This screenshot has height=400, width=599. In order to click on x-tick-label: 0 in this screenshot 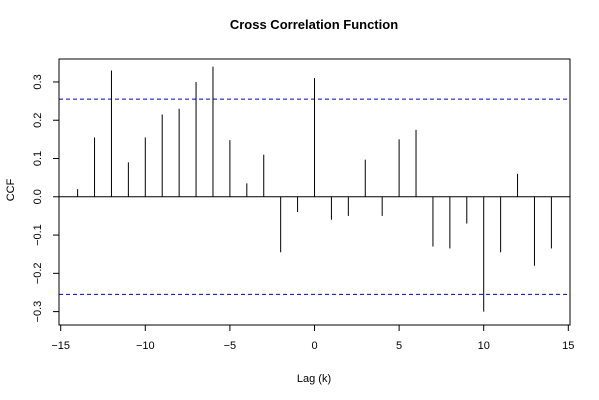, I will do `click(314, 346)`.